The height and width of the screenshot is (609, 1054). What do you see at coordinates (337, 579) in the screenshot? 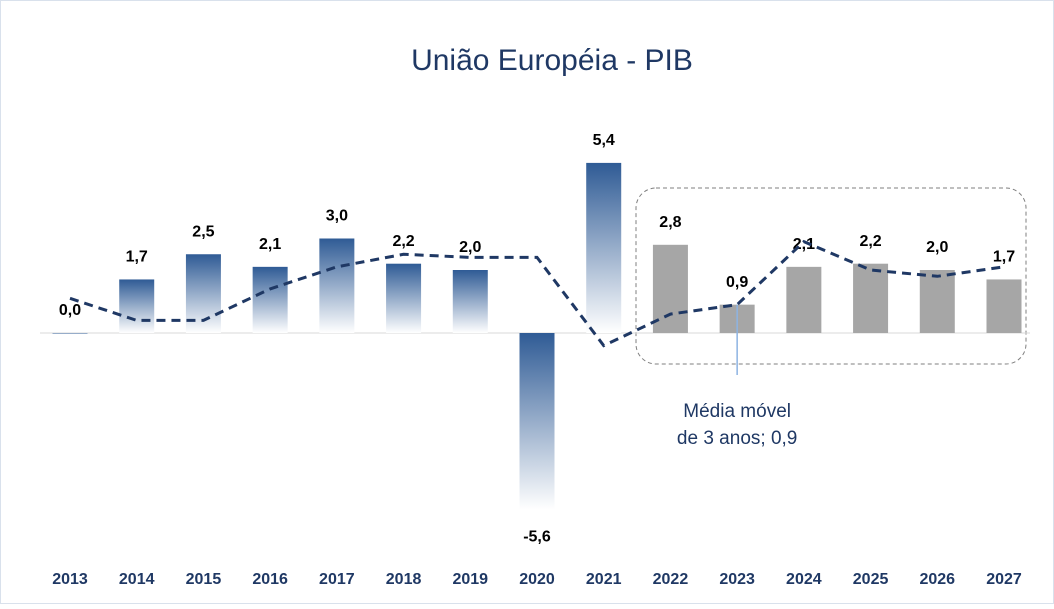
I see `x-tick-label: 2017` at bounding box center [337, 579].